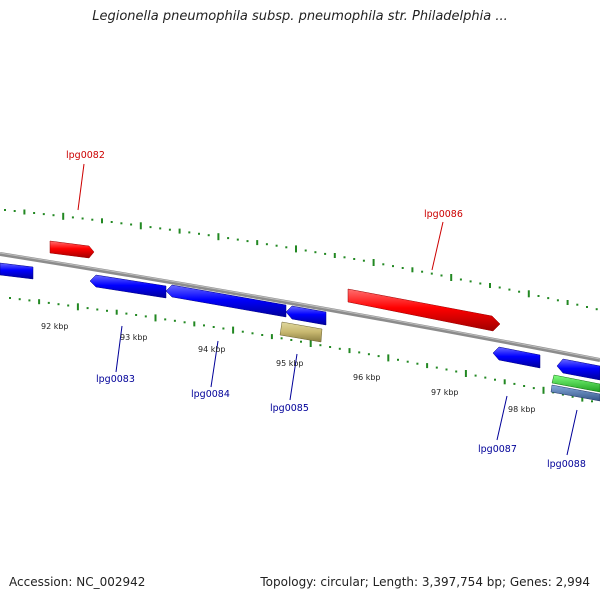 The width and height of the screenshot is (600, 600). Describe the element at coordinates (212, 349) in the screenshot. I see `kbp-label: 94 kbp` at that location.